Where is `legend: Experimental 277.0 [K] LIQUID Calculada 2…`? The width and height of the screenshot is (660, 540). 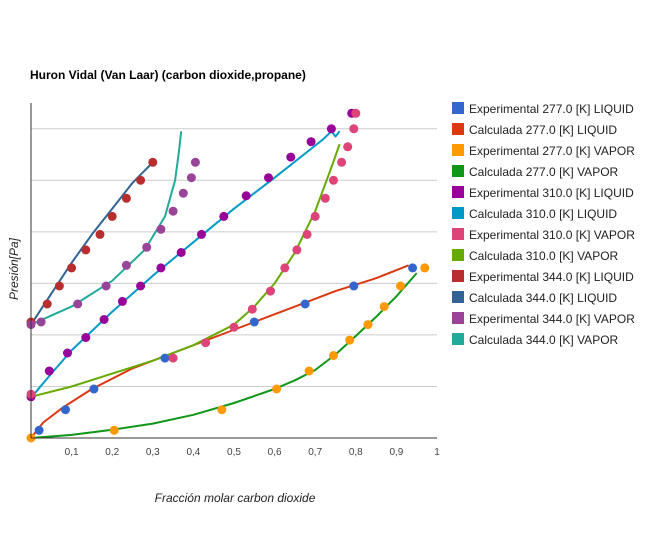
legend: Experimental 277.0 [K] LIQUID Calculada 2… is located at coordinates (543, 224).